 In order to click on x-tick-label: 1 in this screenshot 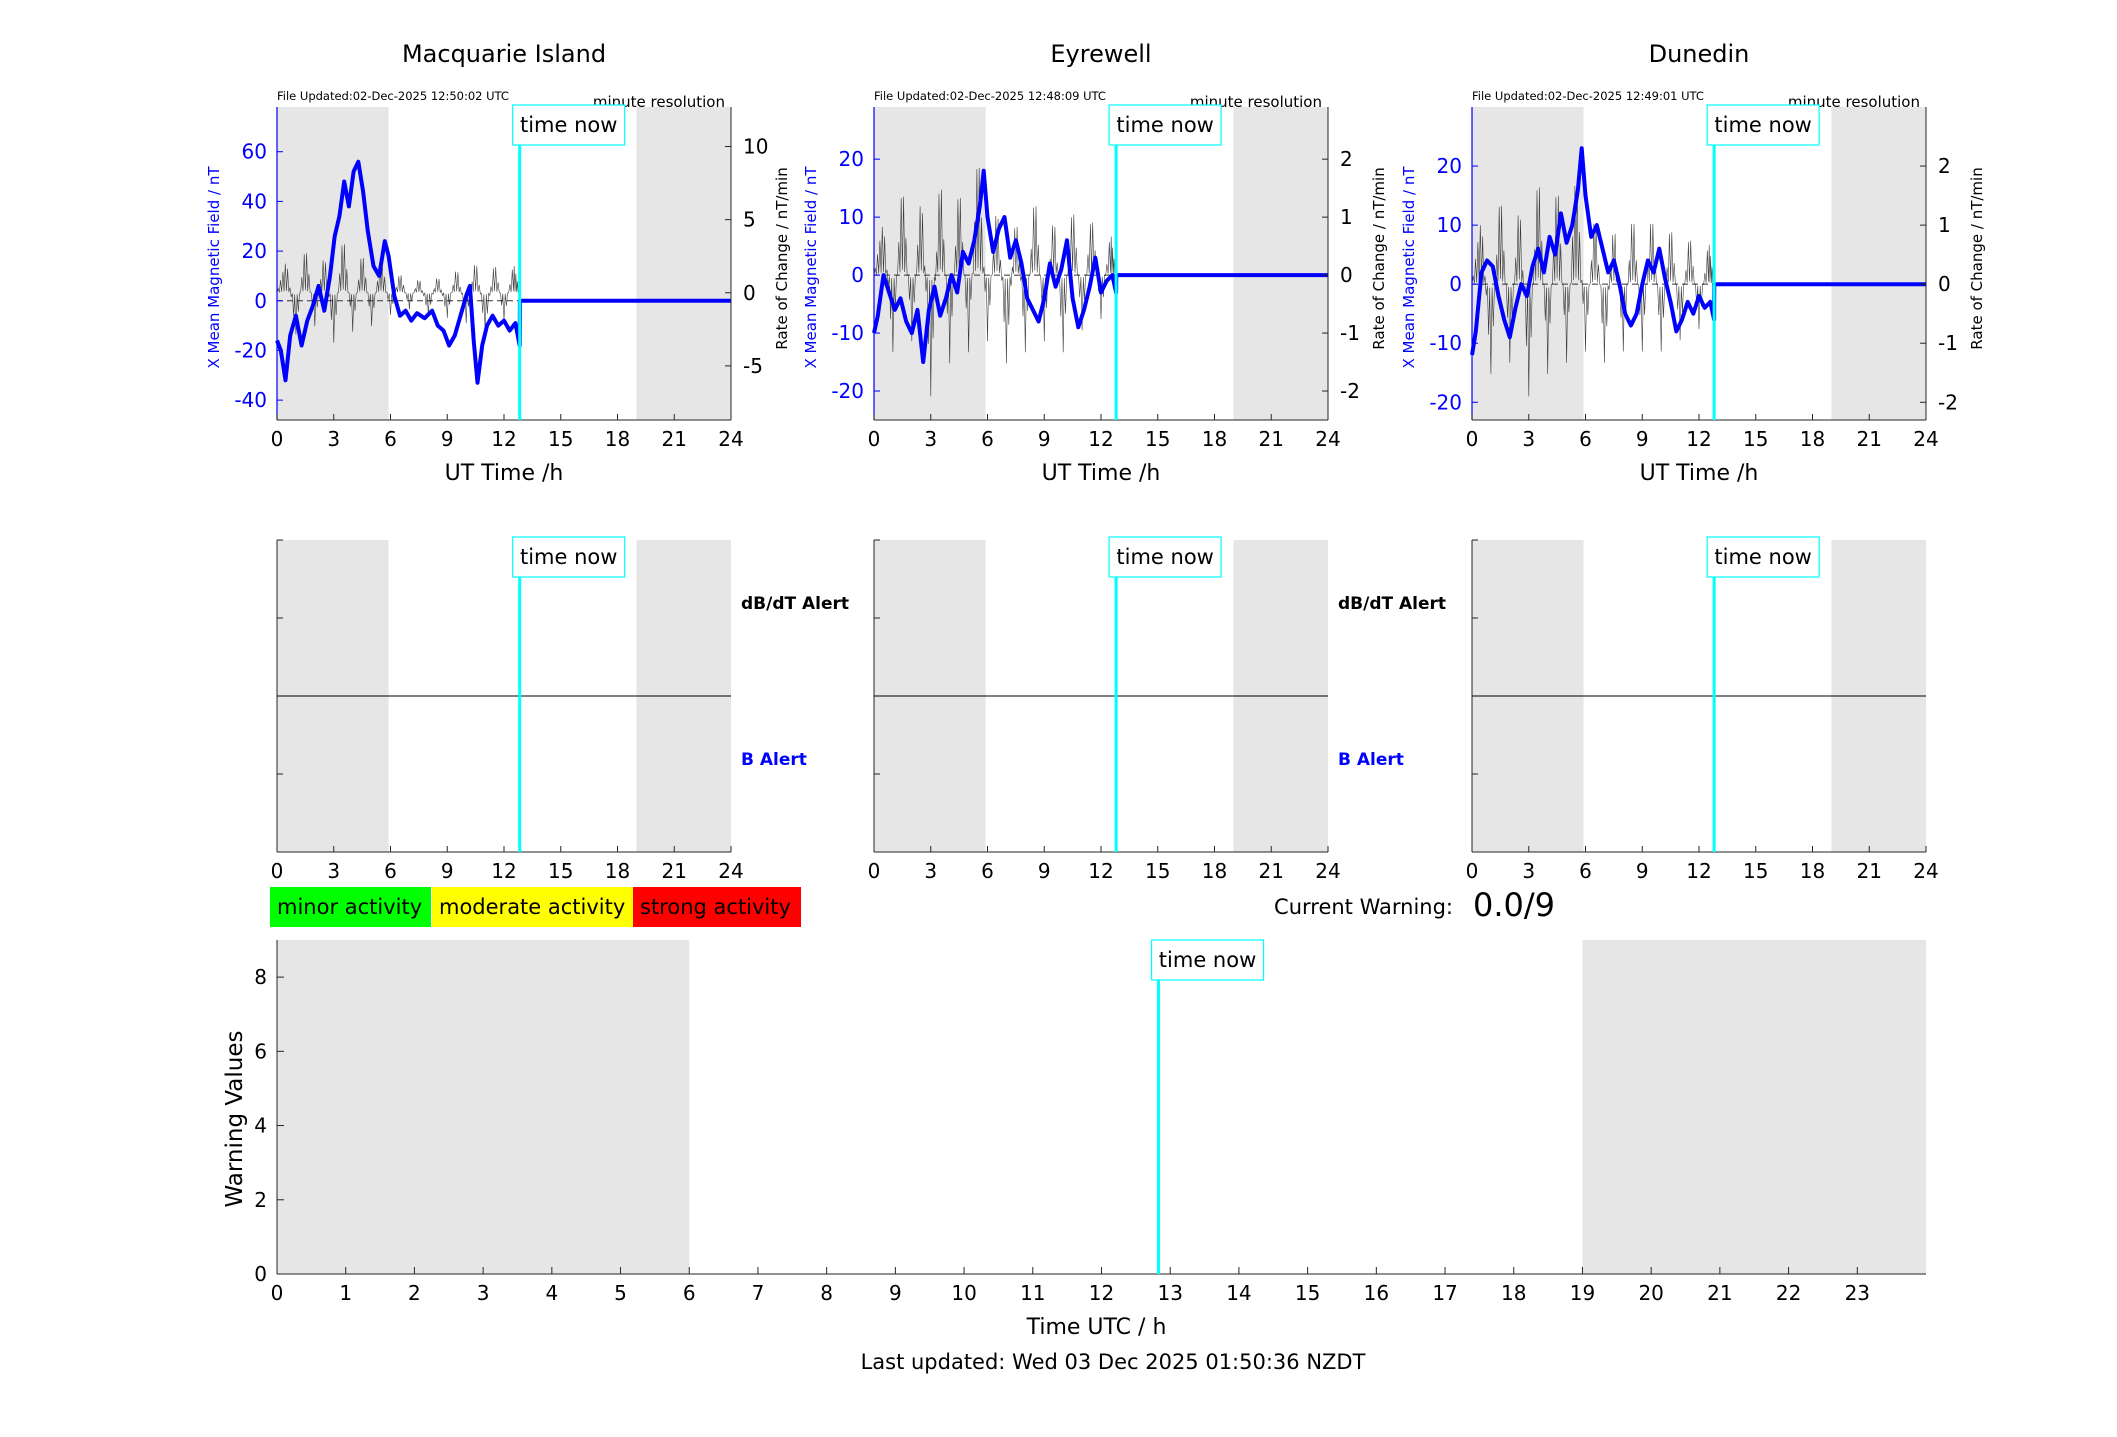, I will do `click(345, 1293)`.